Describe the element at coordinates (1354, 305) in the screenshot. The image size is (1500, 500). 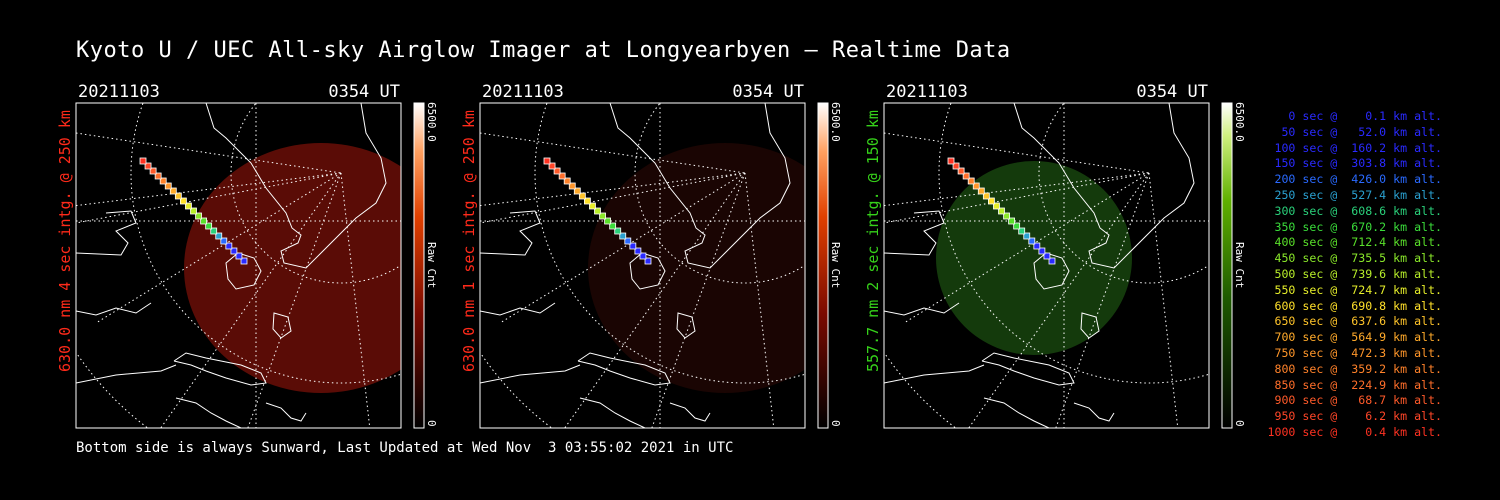
I see `legend-entry: 600 sec @ 690.8 km alt.` at that location.